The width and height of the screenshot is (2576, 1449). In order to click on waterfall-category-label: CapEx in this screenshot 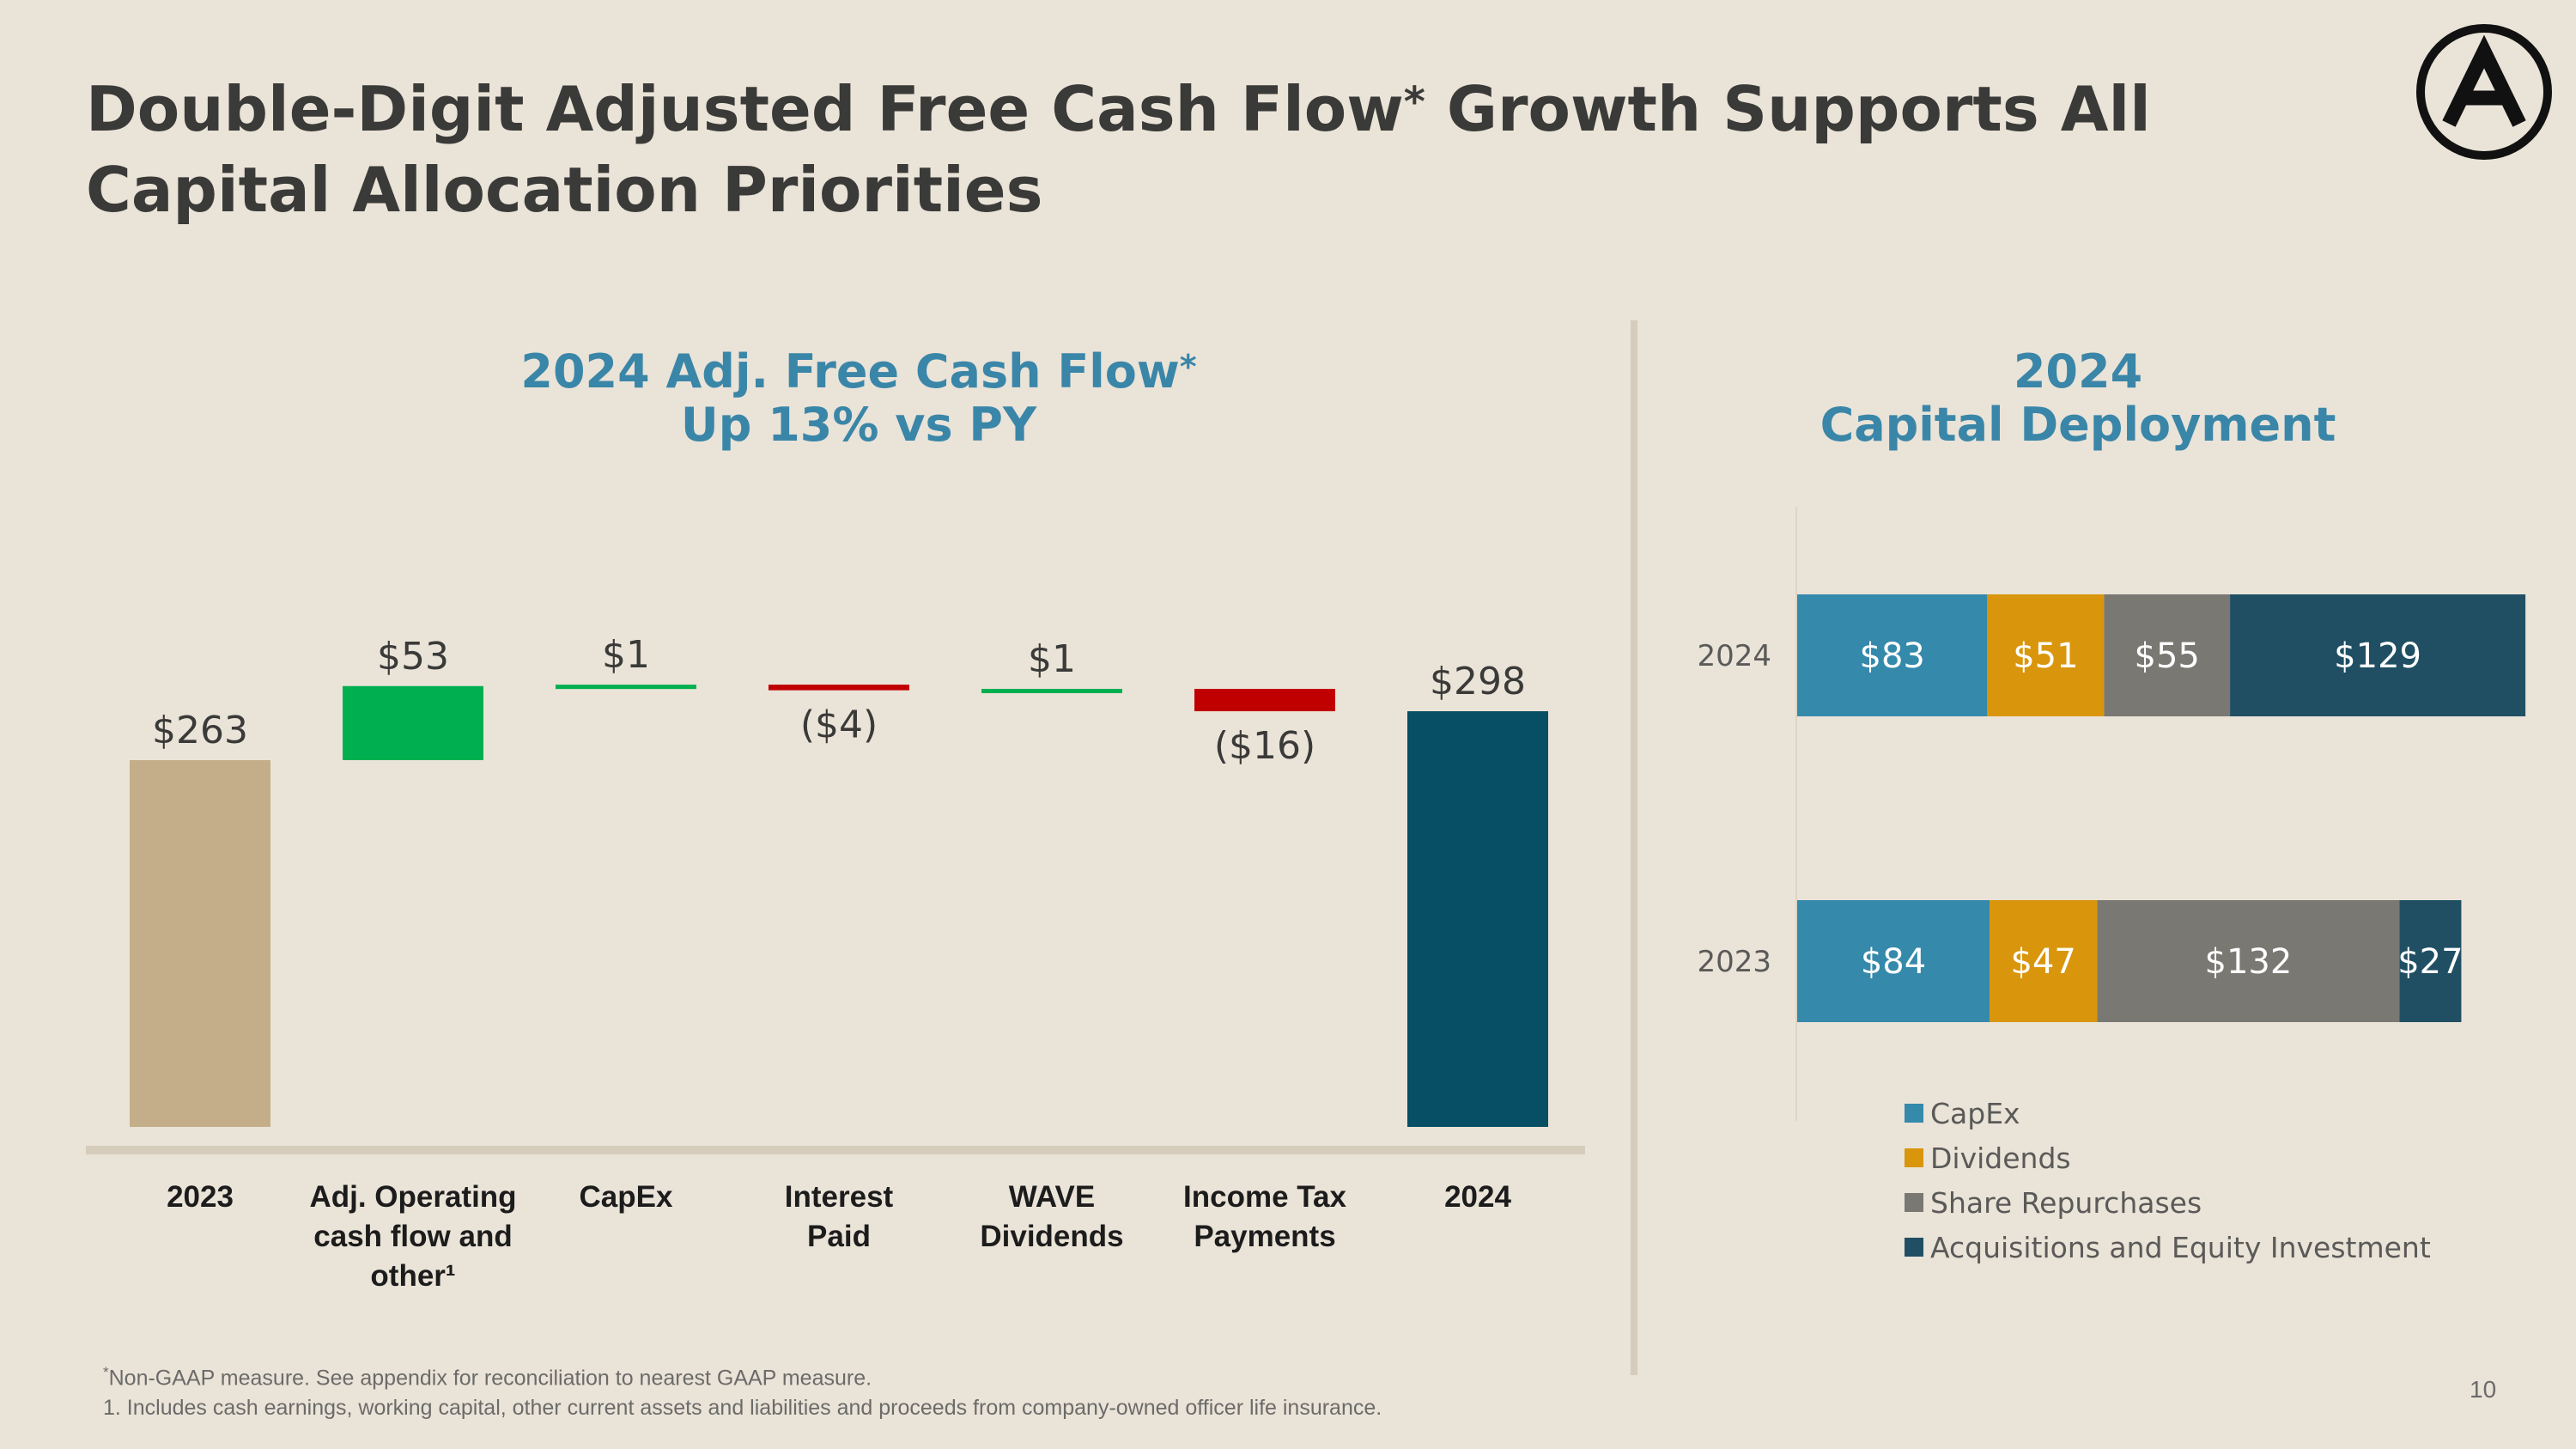, I will do `click(627, 1197)`.